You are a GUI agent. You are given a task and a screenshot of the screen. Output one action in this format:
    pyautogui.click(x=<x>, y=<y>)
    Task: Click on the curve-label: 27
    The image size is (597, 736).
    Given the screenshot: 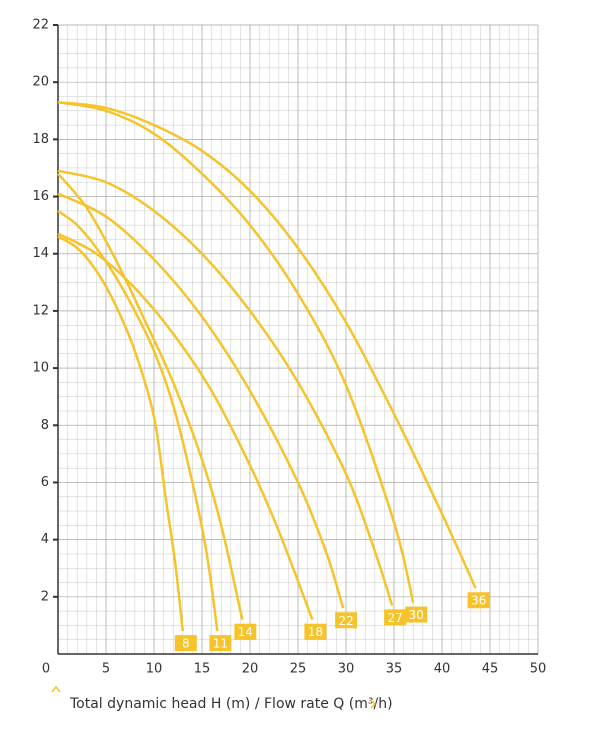 What is the action you would take?
    pyautogui.click(x=394, y=618)
    